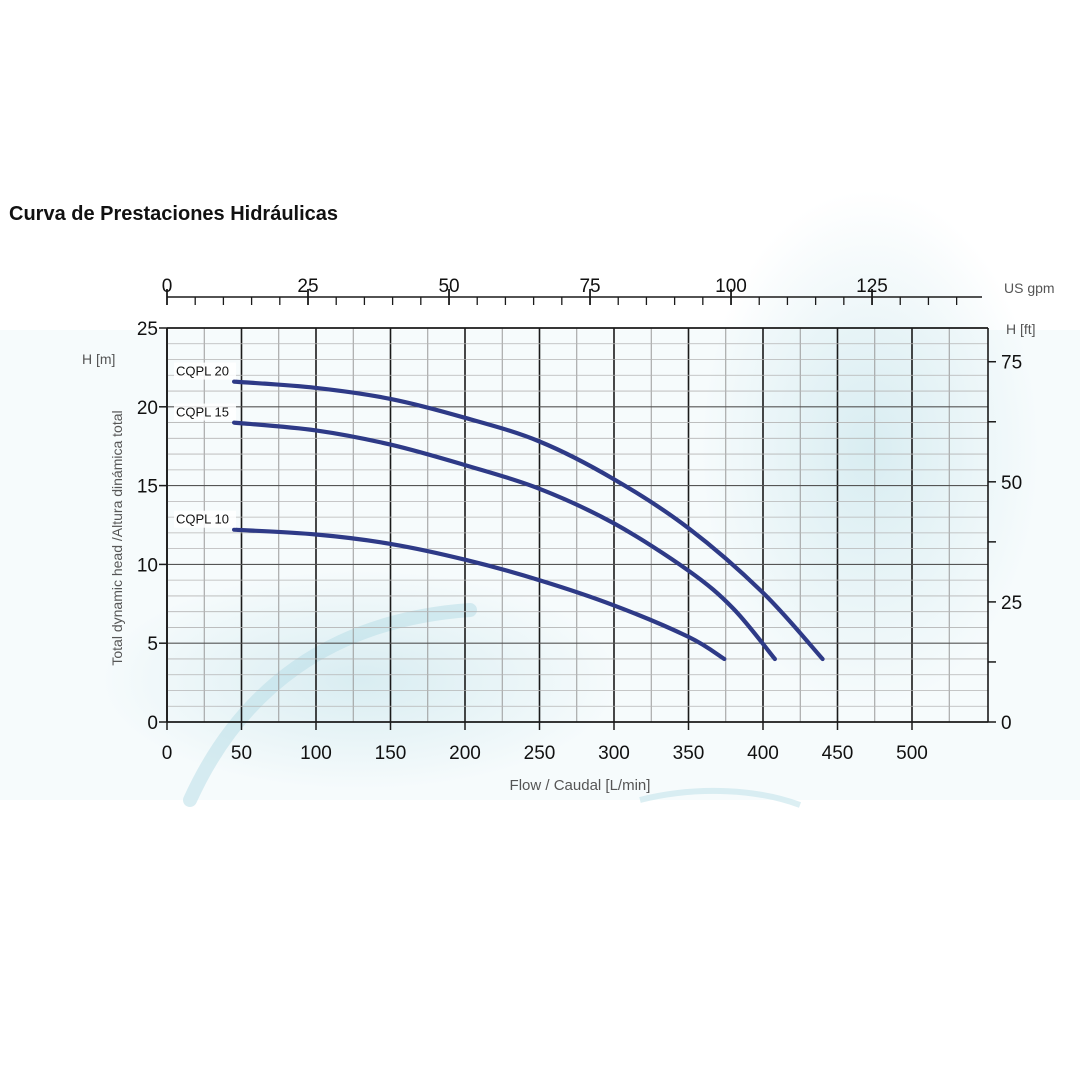  What do you see at coordinates (589, 286) in the screenshot?
I see `top-tick-label: 75` at bounding box center [589, 286].